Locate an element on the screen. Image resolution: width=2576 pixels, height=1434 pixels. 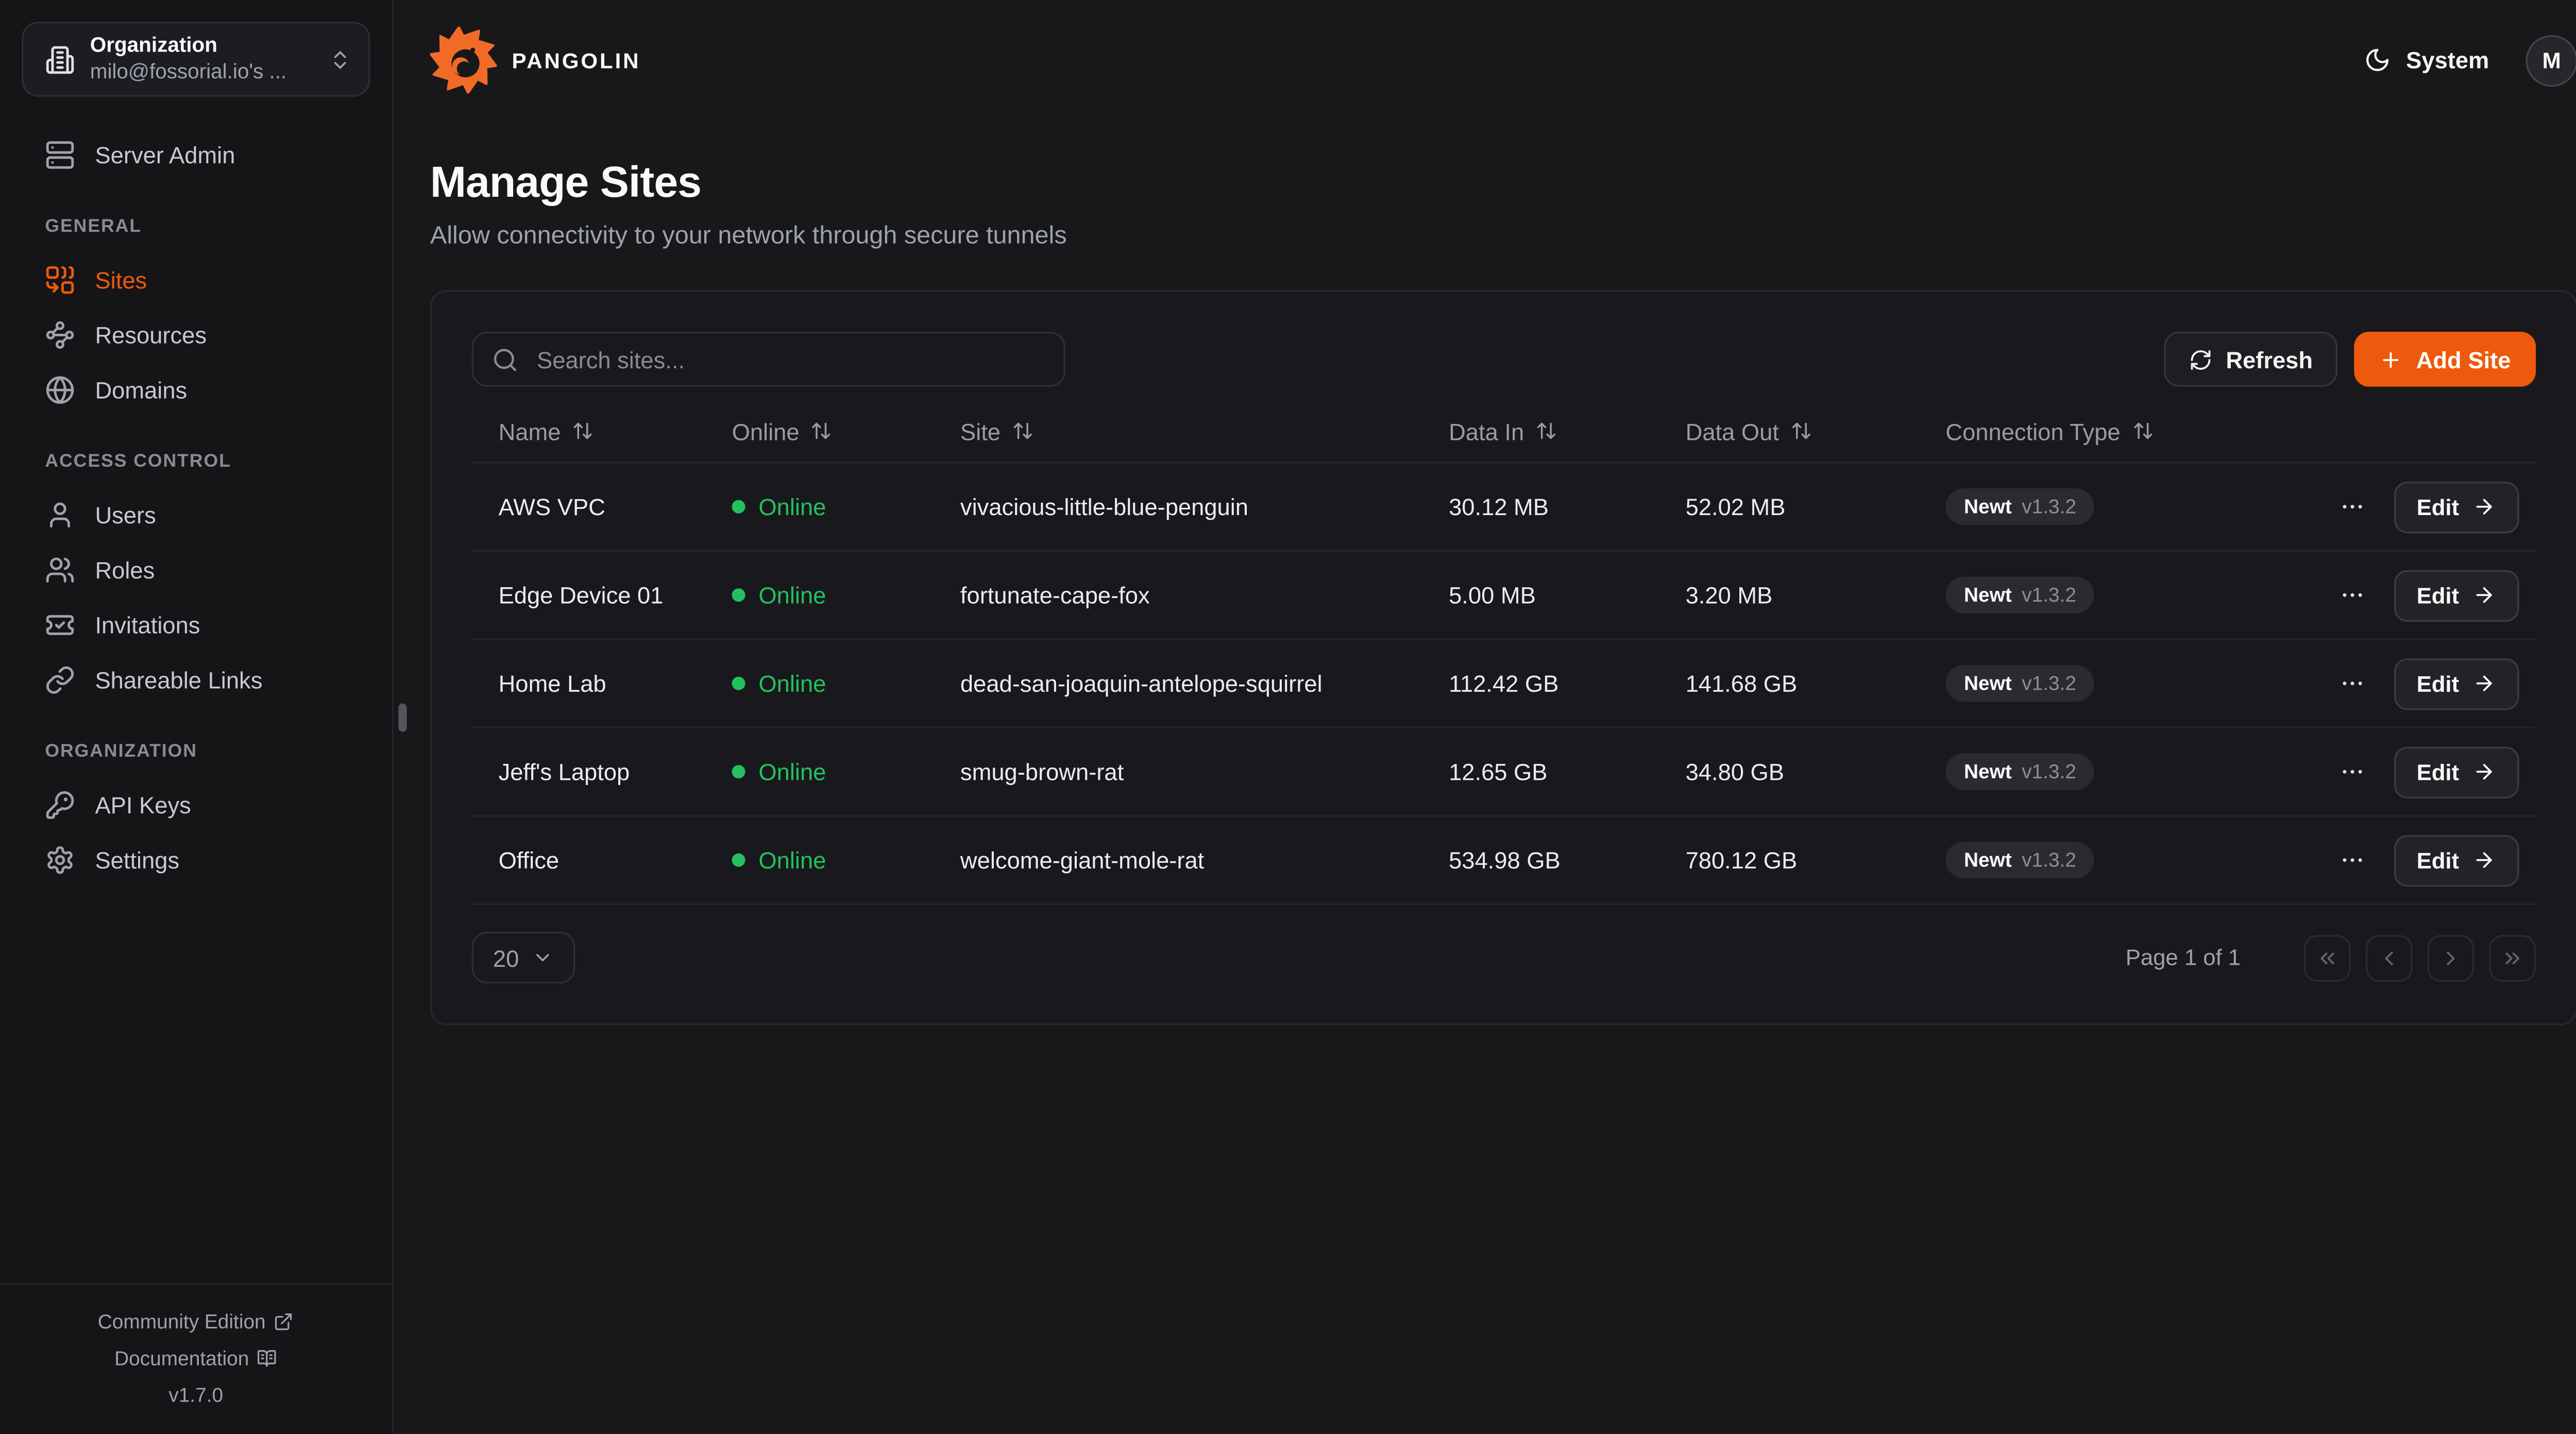
site-name: Office is located at coordinates (529, 860).